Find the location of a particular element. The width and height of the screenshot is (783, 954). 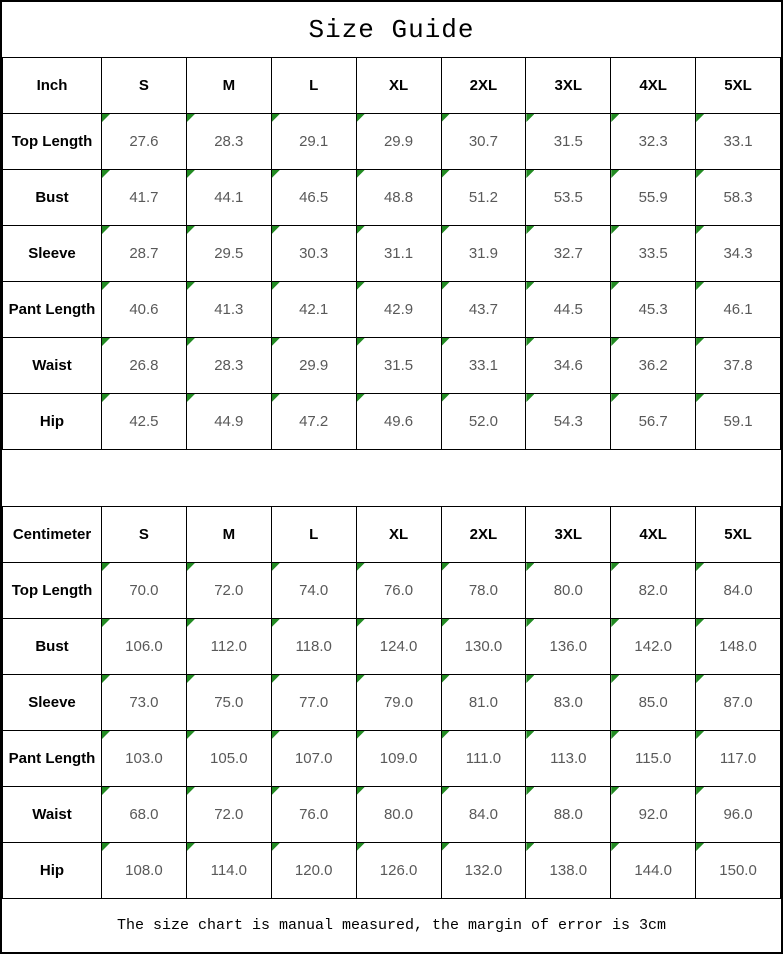

measurement-cell: 84.0 is located at coordinates (483, 814).